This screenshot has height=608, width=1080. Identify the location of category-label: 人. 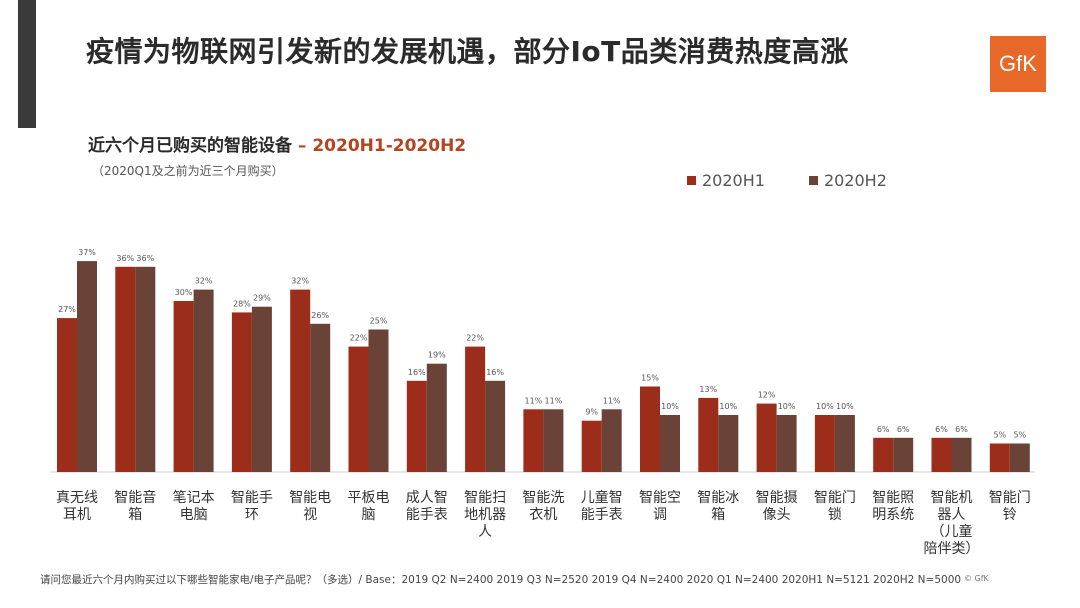
(485, 532).